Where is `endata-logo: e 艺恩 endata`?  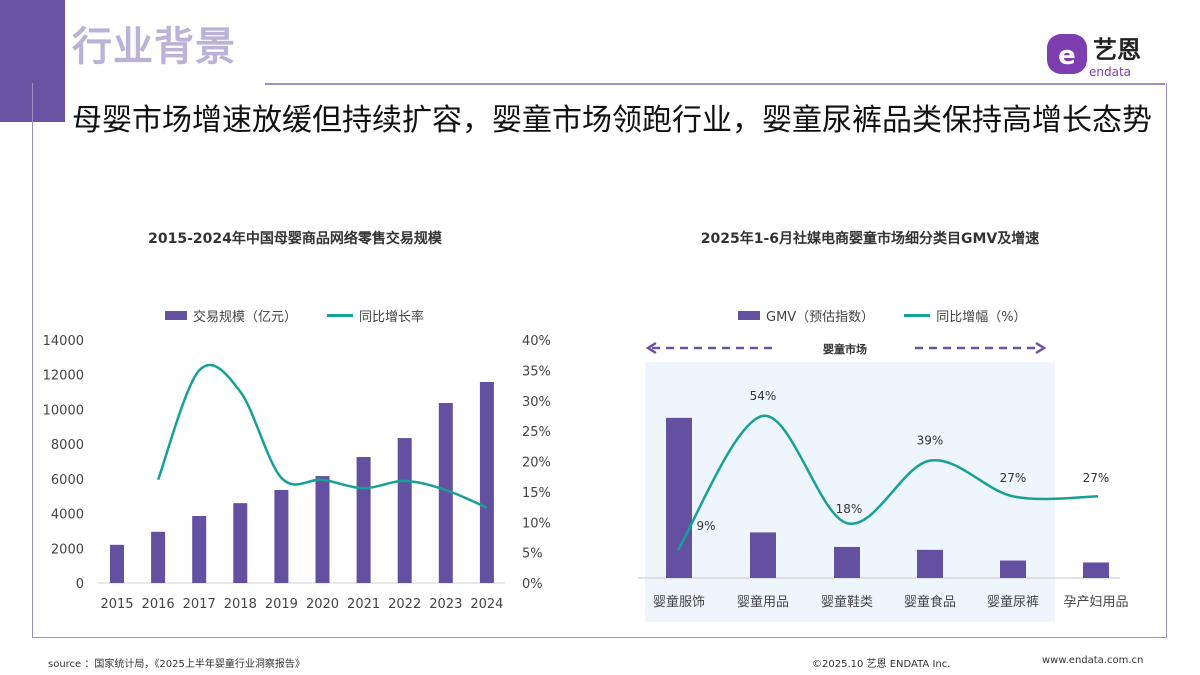 endata-logo: e 艺恩 endata is located at coordinates (1094, 56).